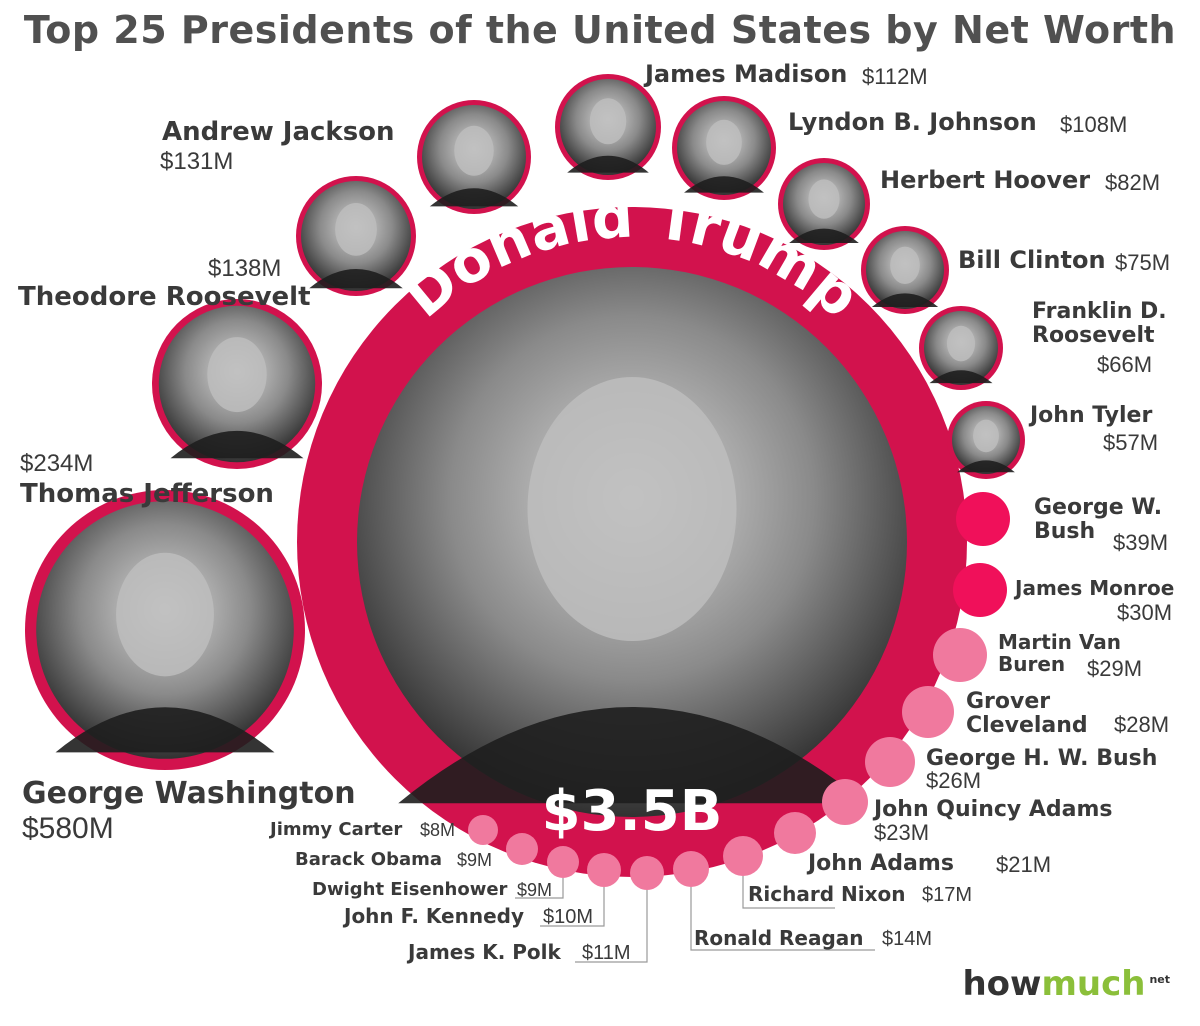 Image resolution: width=1200 pixels, height=1026 pixels. I want to click on thomas-jefferson-value-label: $234M, so click(57, 463).